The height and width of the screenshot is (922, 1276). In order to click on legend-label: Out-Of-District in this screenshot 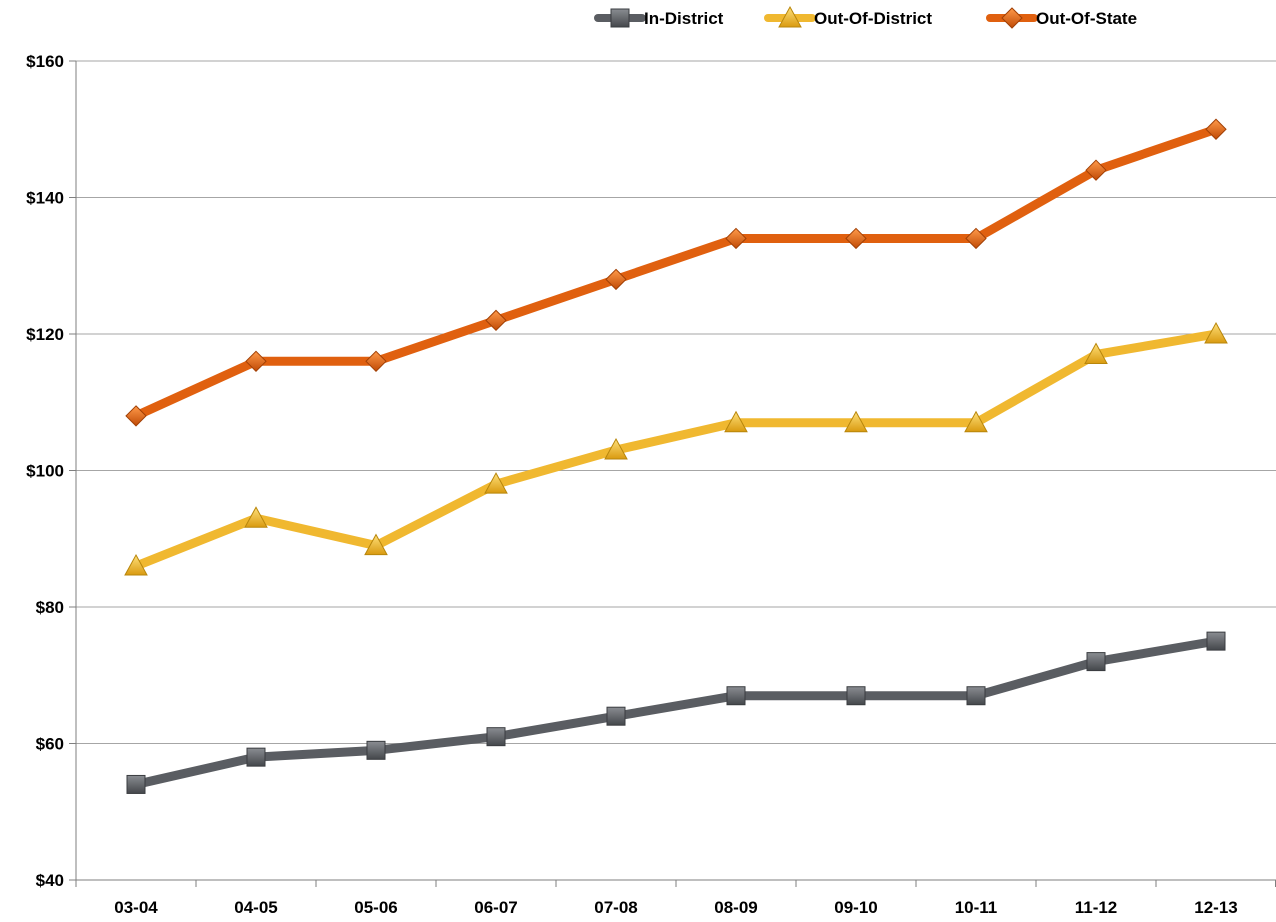, I will do `click(873, 18)`.